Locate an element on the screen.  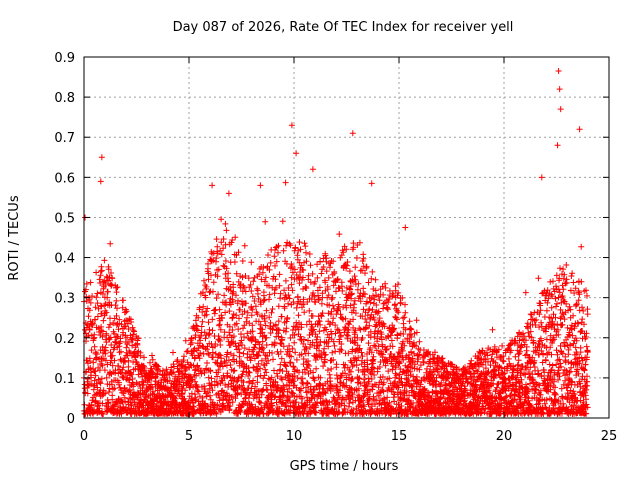
x-tick-label: 0 is located at coordinates (84, 436).